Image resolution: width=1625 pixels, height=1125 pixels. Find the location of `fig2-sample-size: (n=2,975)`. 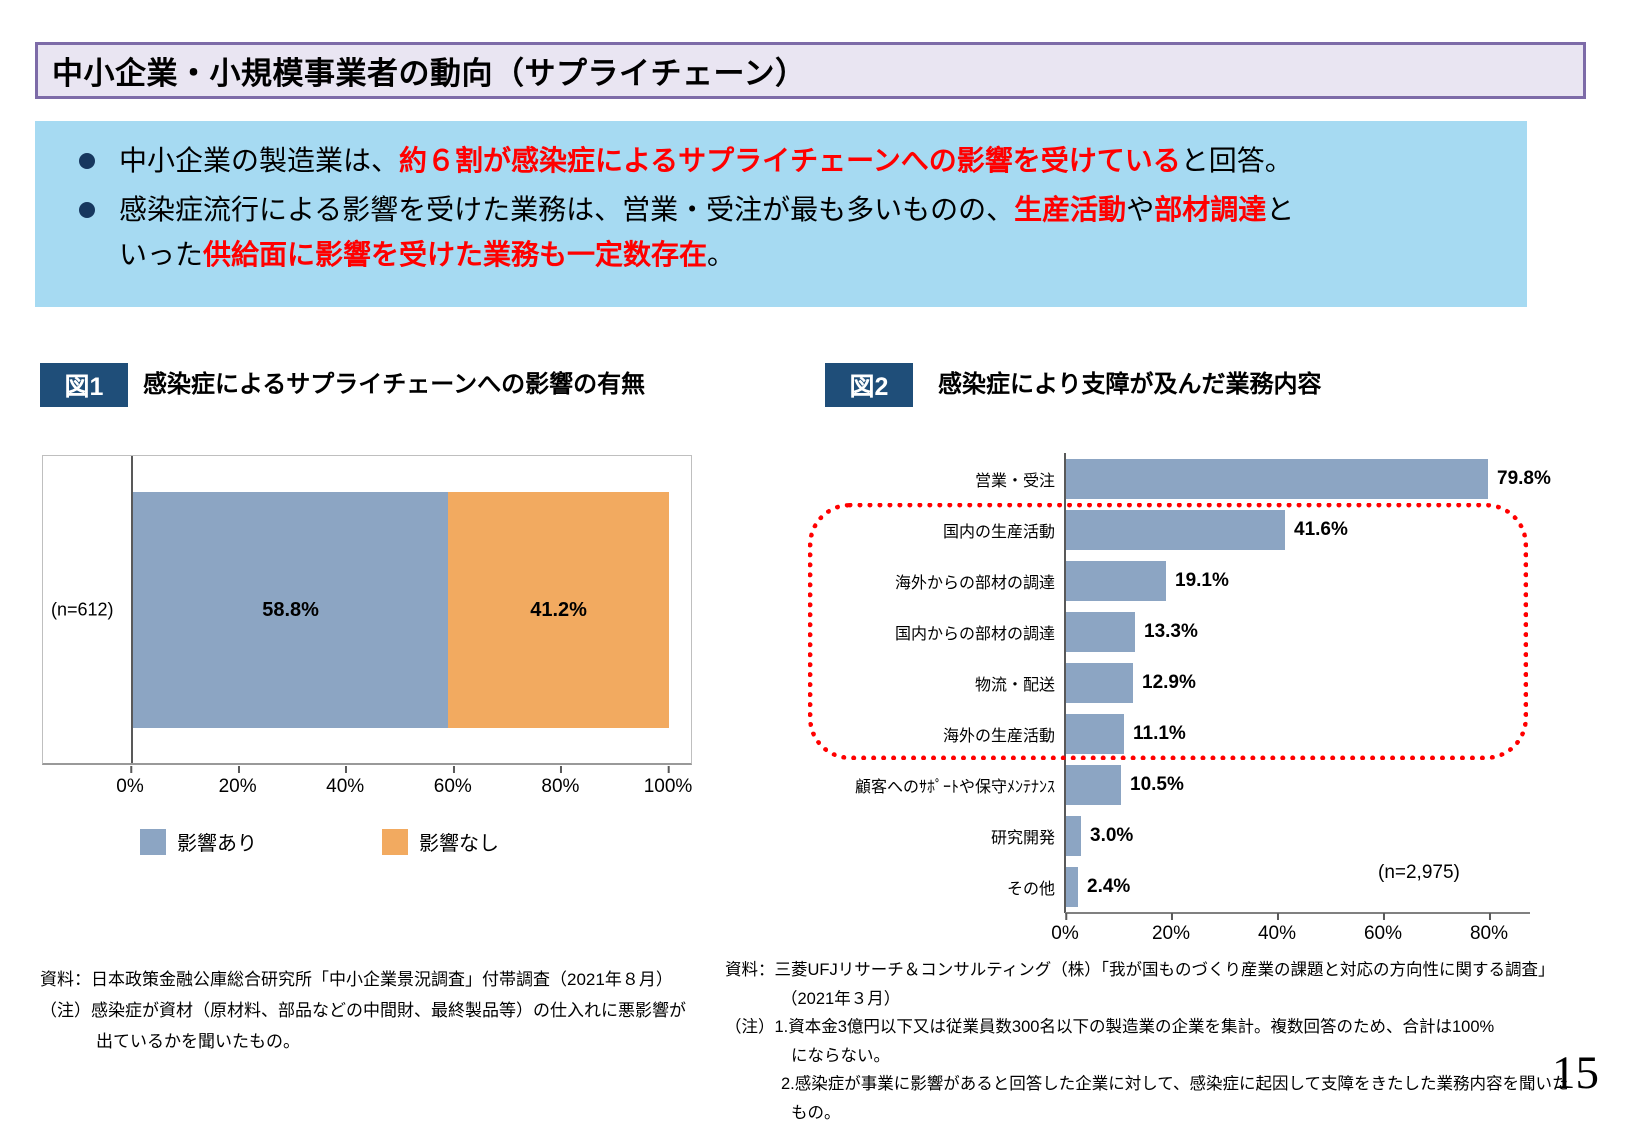

fig2-sample-size: (n=2,975) is located at coordinates (1419, 872).